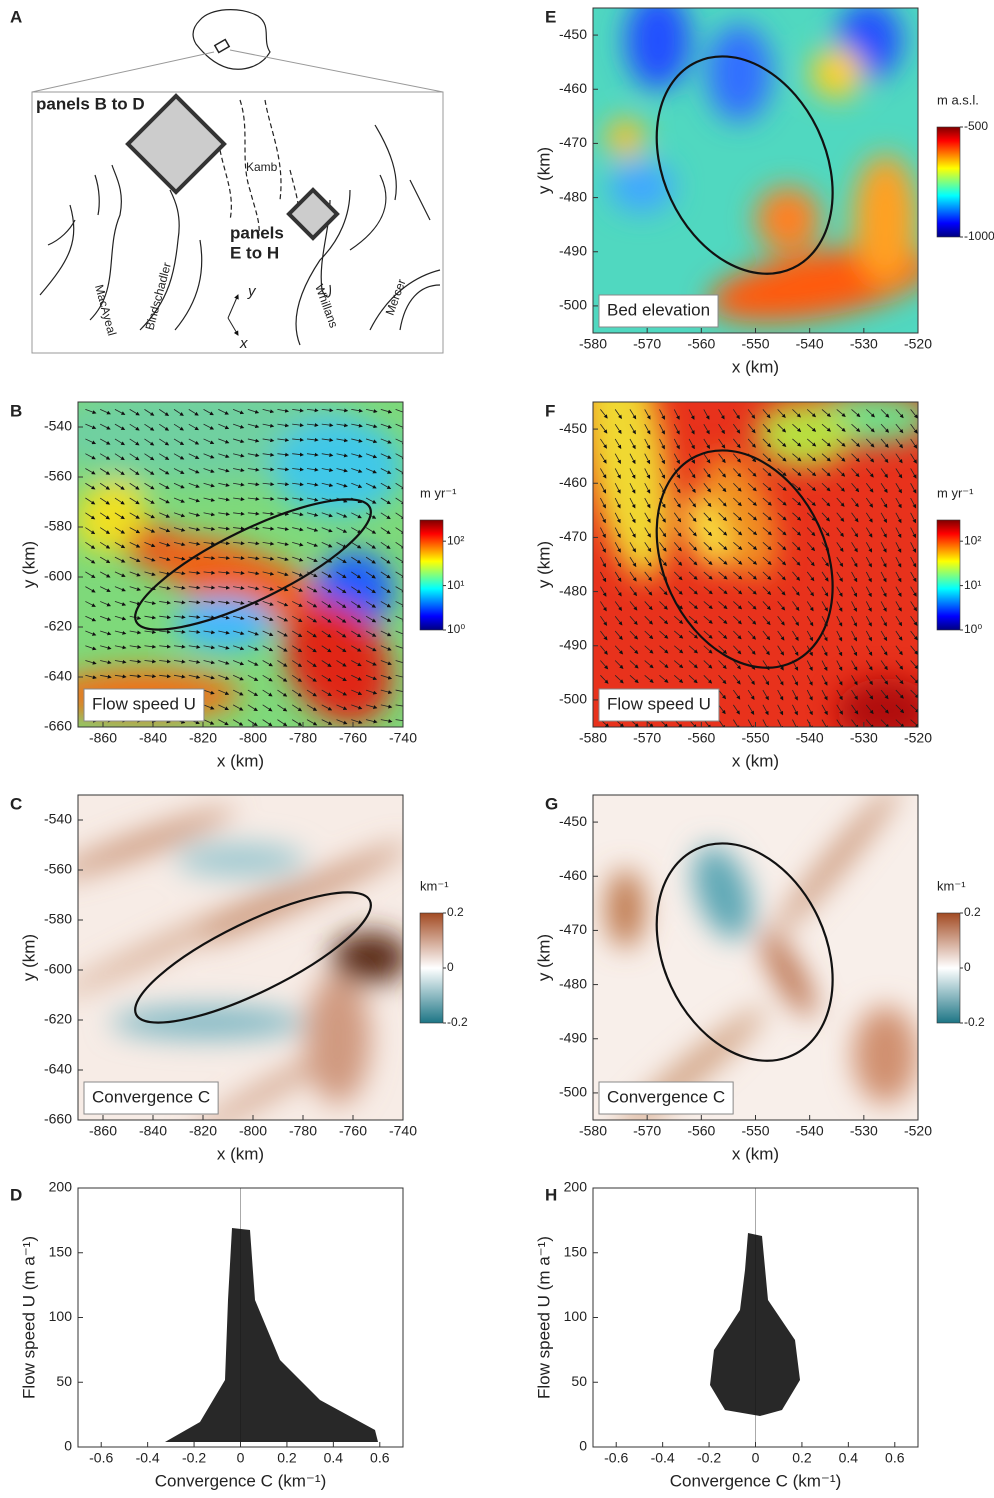 This screenshot has width=994, height=1498. What do you see at coordinates (744, 165) in the screenshot?
I see `region-outline` at bounding box center [744, 165].